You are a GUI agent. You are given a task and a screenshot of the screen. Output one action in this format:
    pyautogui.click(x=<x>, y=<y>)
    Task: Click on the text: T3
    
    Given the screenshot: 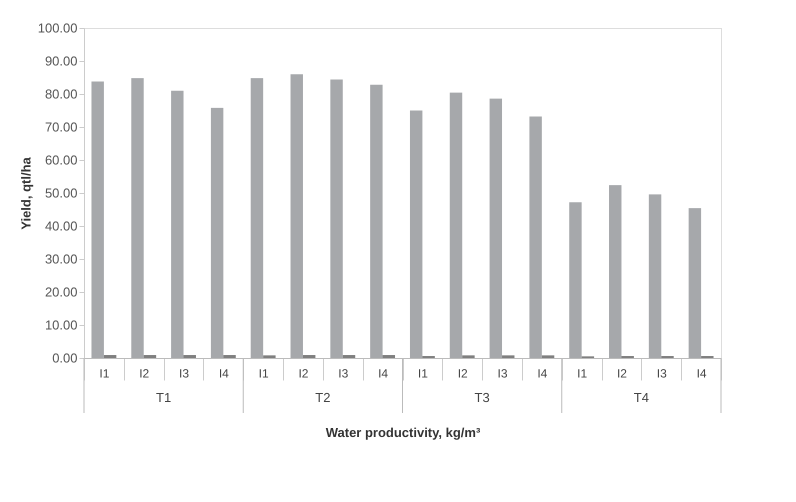 What is the action you would take?
    pyautogui.click(x=482, y=397)
    